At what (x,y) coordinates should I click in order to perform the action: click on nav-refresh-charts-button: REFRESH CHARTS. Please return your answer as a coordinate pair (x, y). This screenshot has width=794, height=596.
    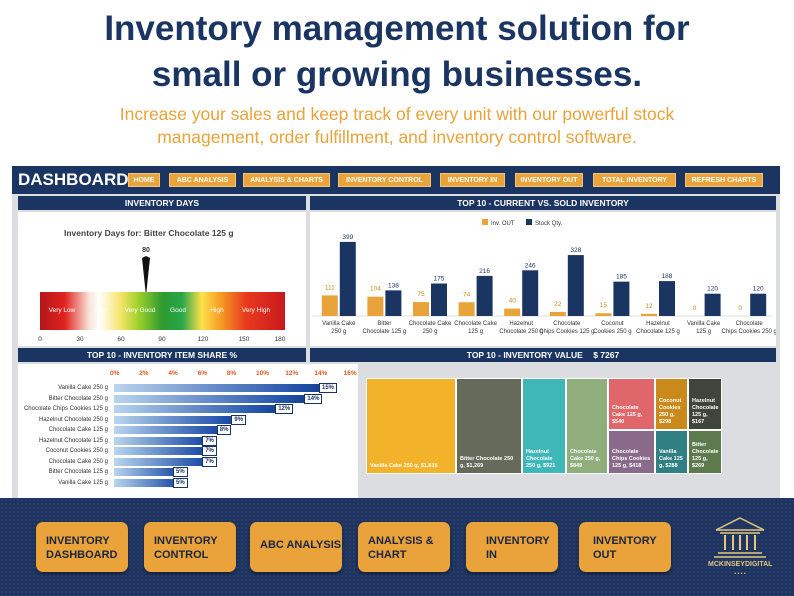
    Looking at the image, I should click on (724, 180).